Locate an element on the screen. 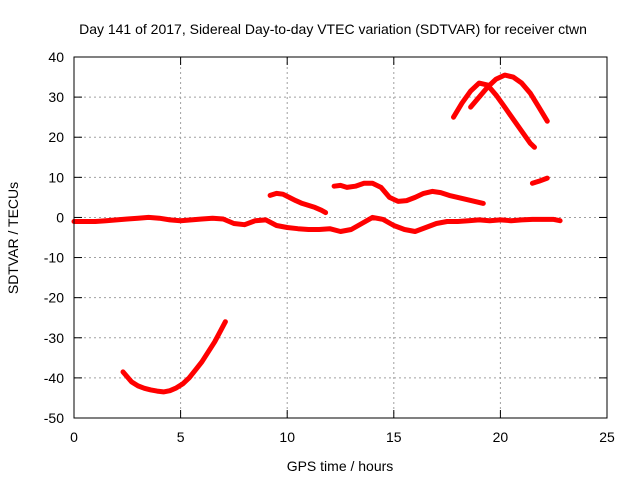 The width and height of the screenshot is (640, 480). y-tick-label: -20 is located at coordinates (54, 298).